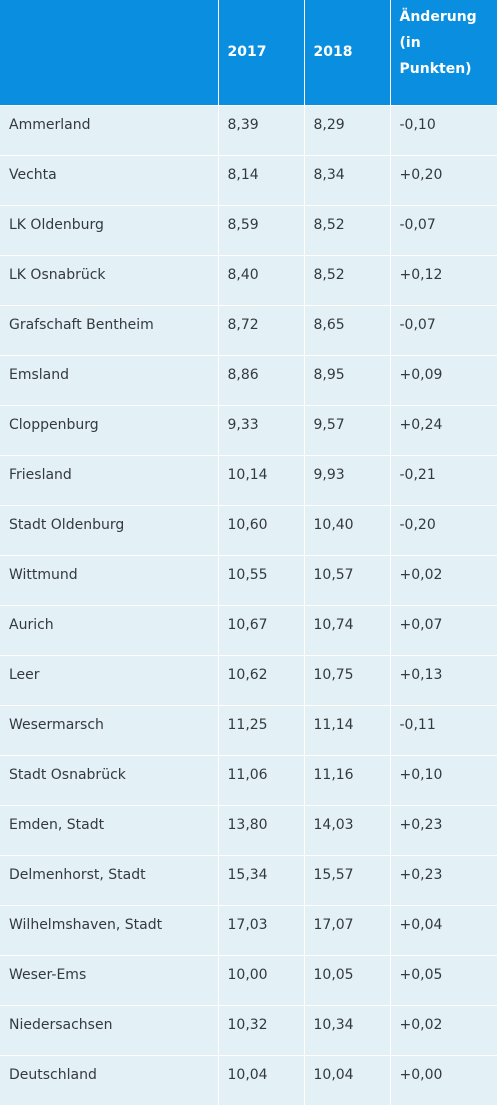  I want to click on value-2017-cell: 8,72, so click(261, 330).